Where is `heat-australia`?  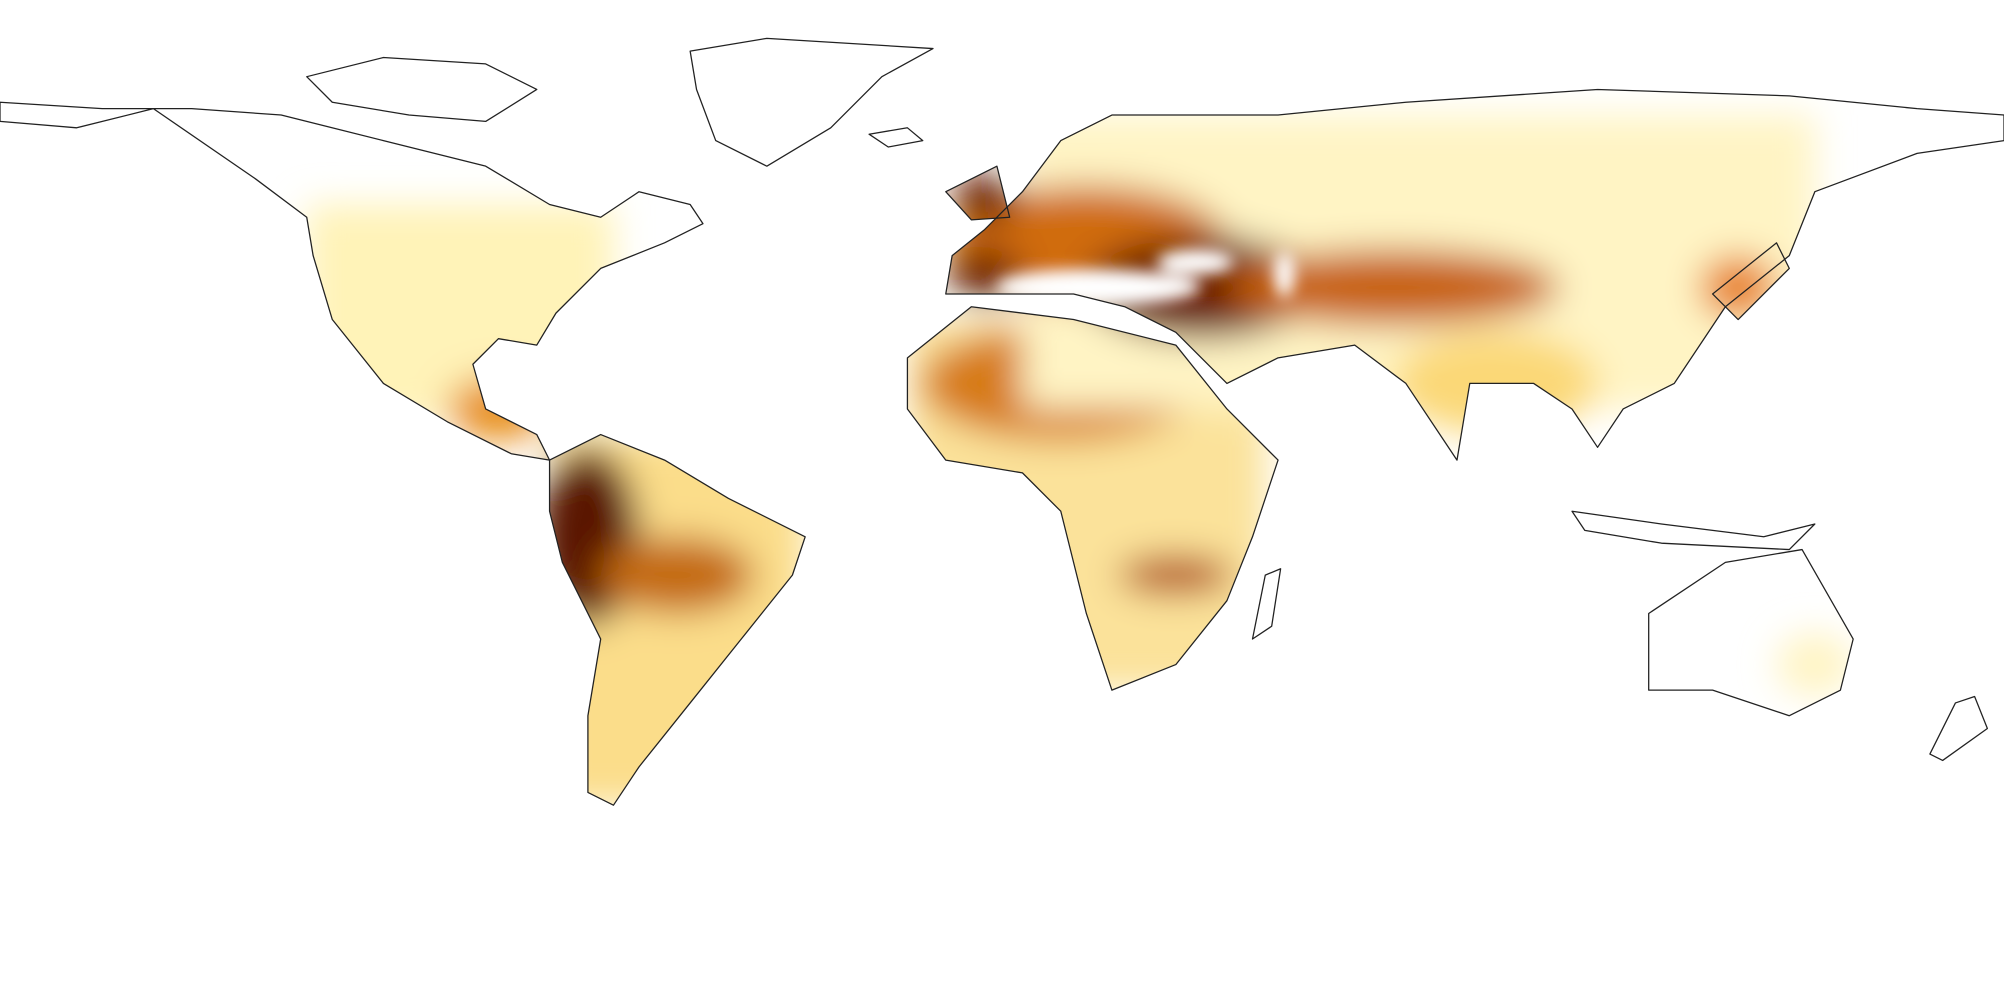
heat-australia is located at coordinates (1815, 664).